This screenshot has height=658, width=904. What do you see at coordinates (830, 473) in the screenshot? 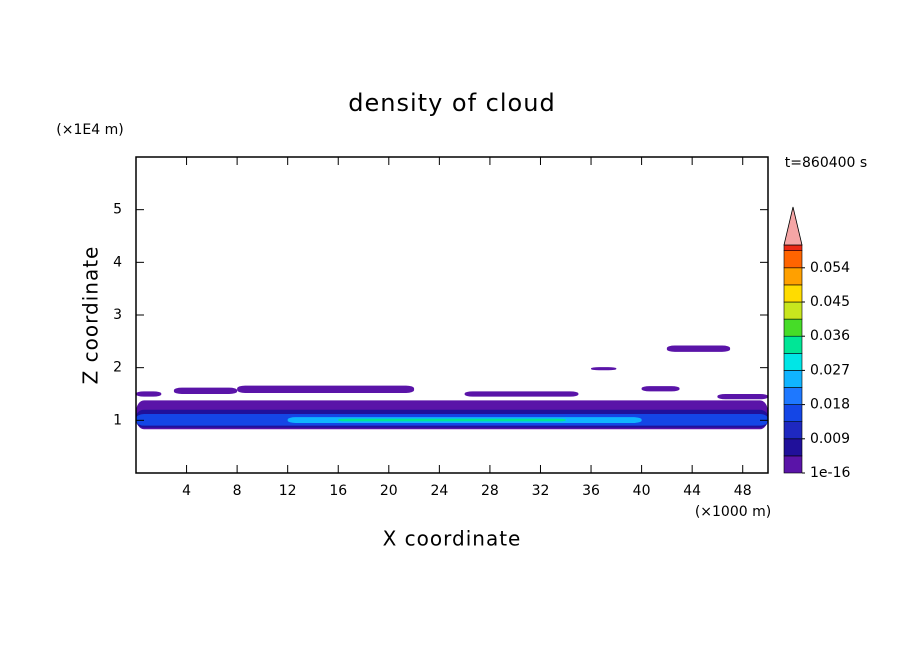
I see `colorbar-tick-label: 1e-16` at bounding box center [830, 473].